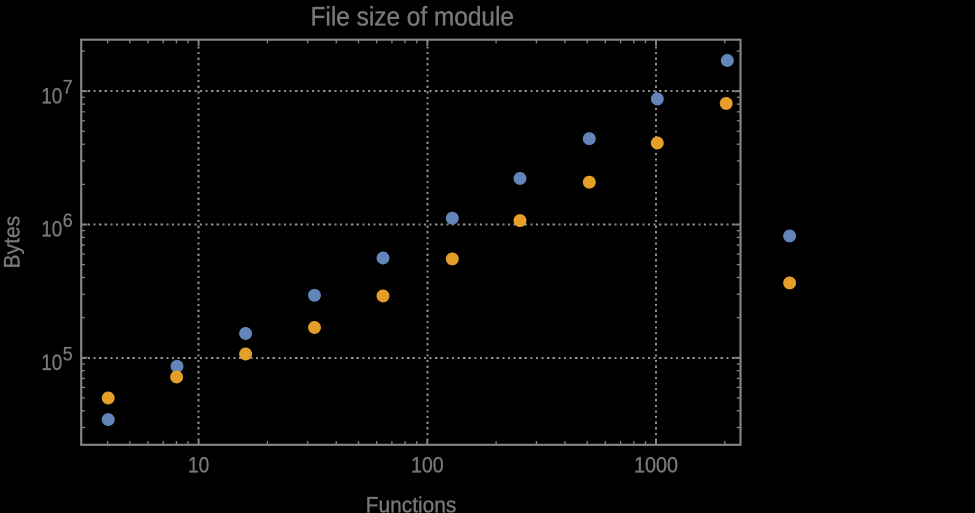 The height and width of the screenshot is (513, 975). I want to click on svg-text: 7, so click(68, 88).